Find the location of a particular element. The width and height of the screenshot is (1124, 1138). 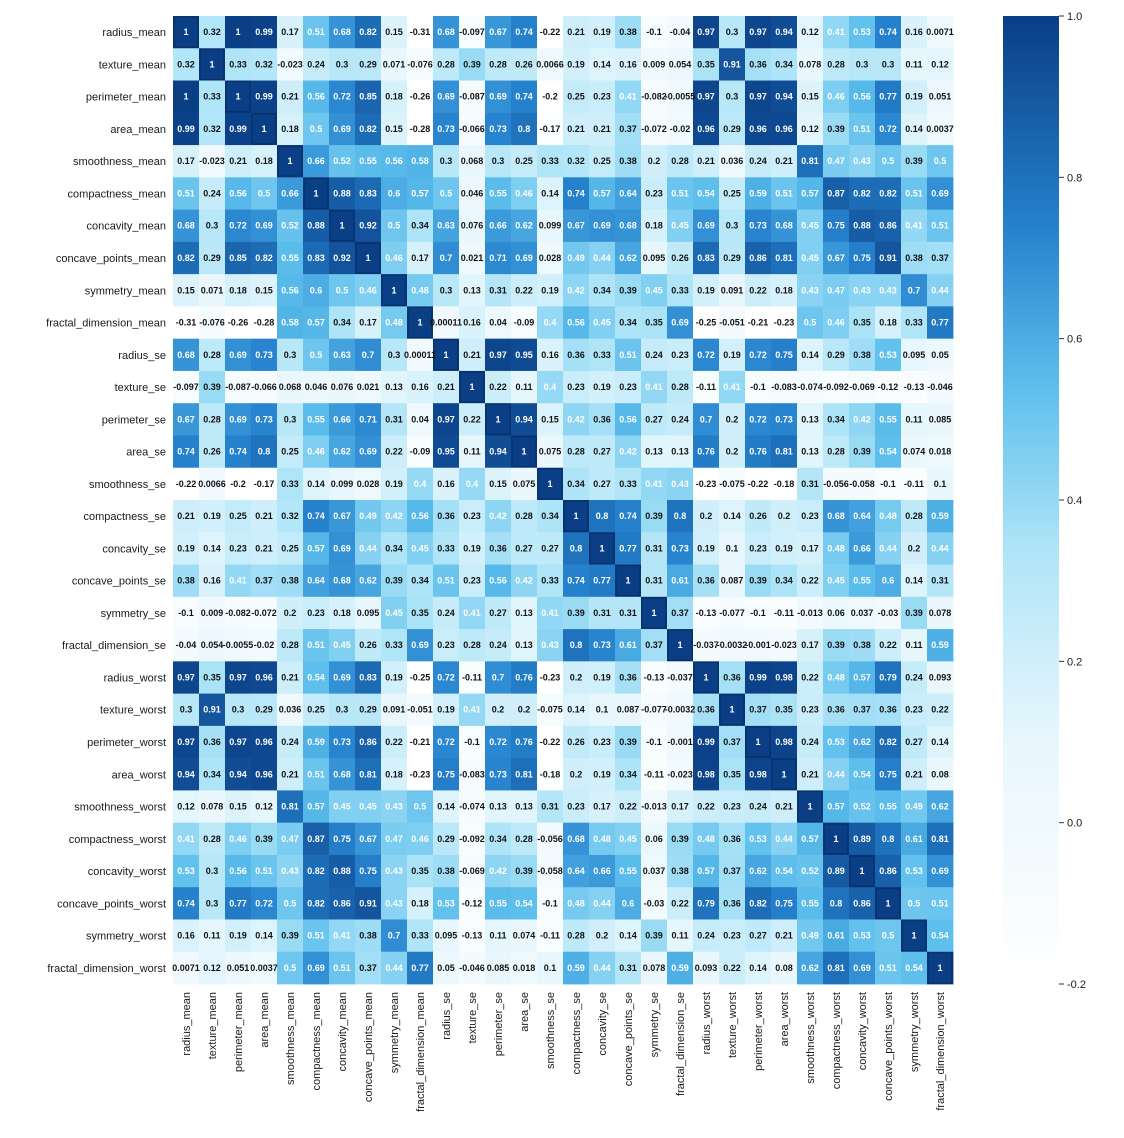

cell-value-label: 0.087 is located at coordinates (732, 581).